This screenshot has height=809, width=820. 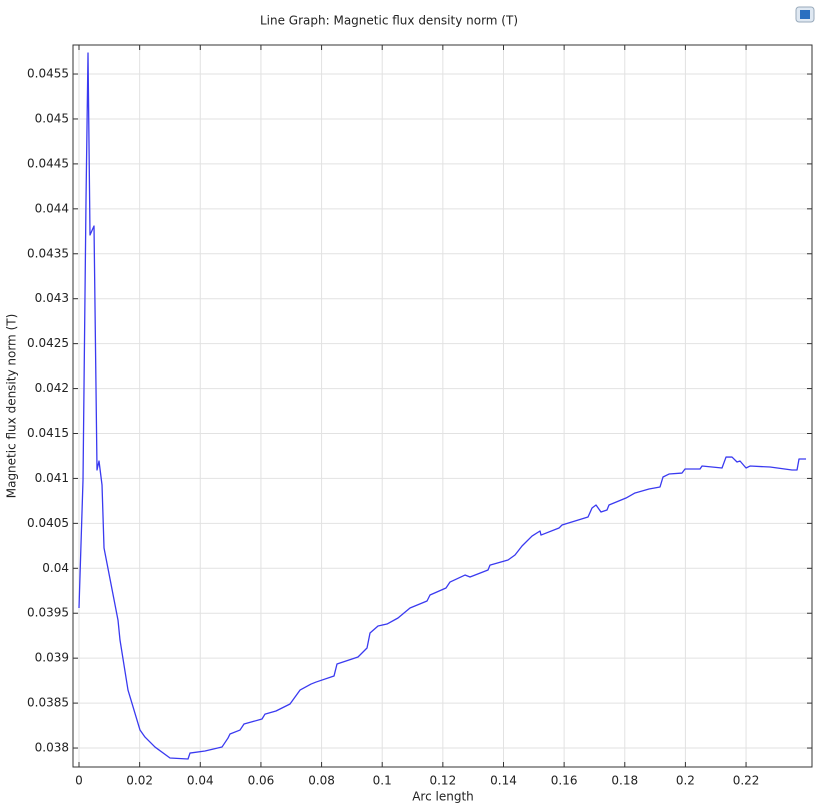 I want to click on x-tick-label: 0.06, so click(x=261, y=781).